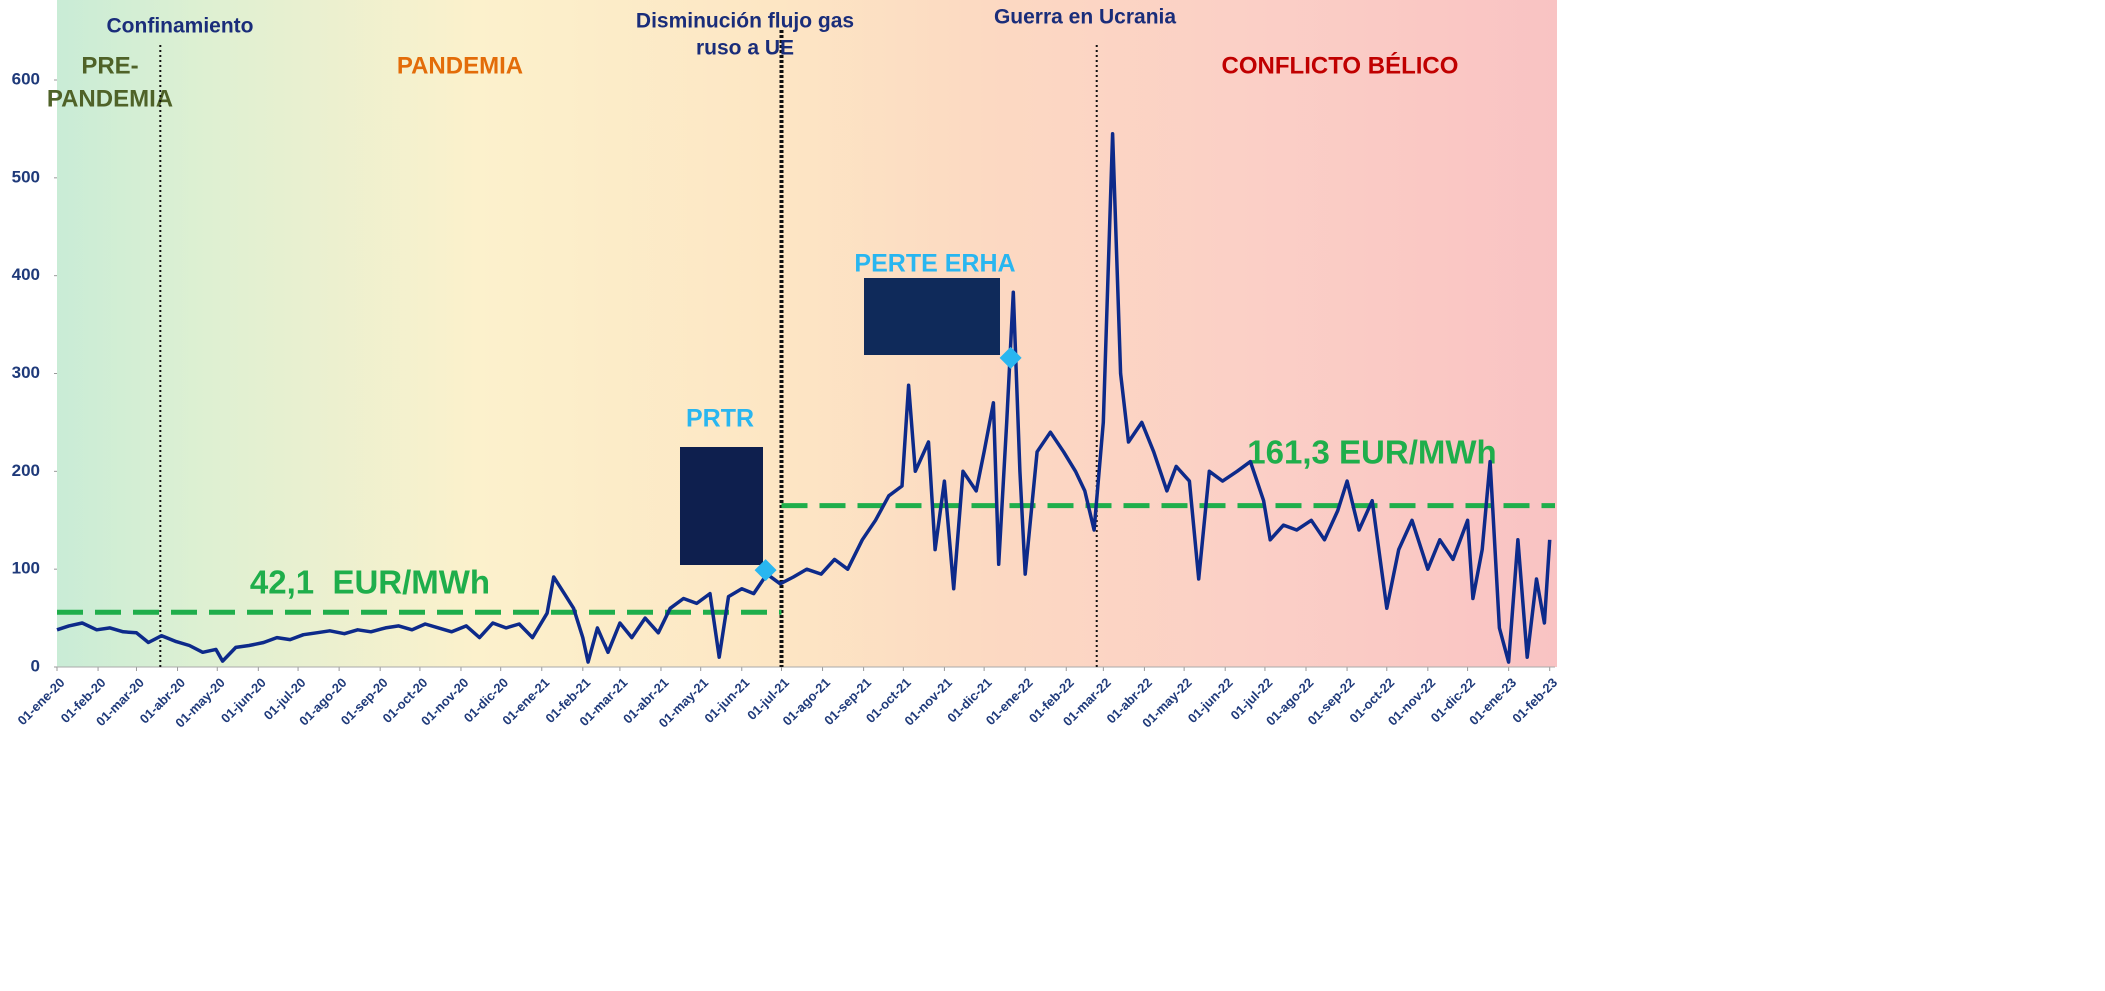 The height and width of the screenshot is (991, 2105). Describe the element at coordinates (1085, 17) in the screenshot. I see `event-label: Guerra en Ucrania` at that location.